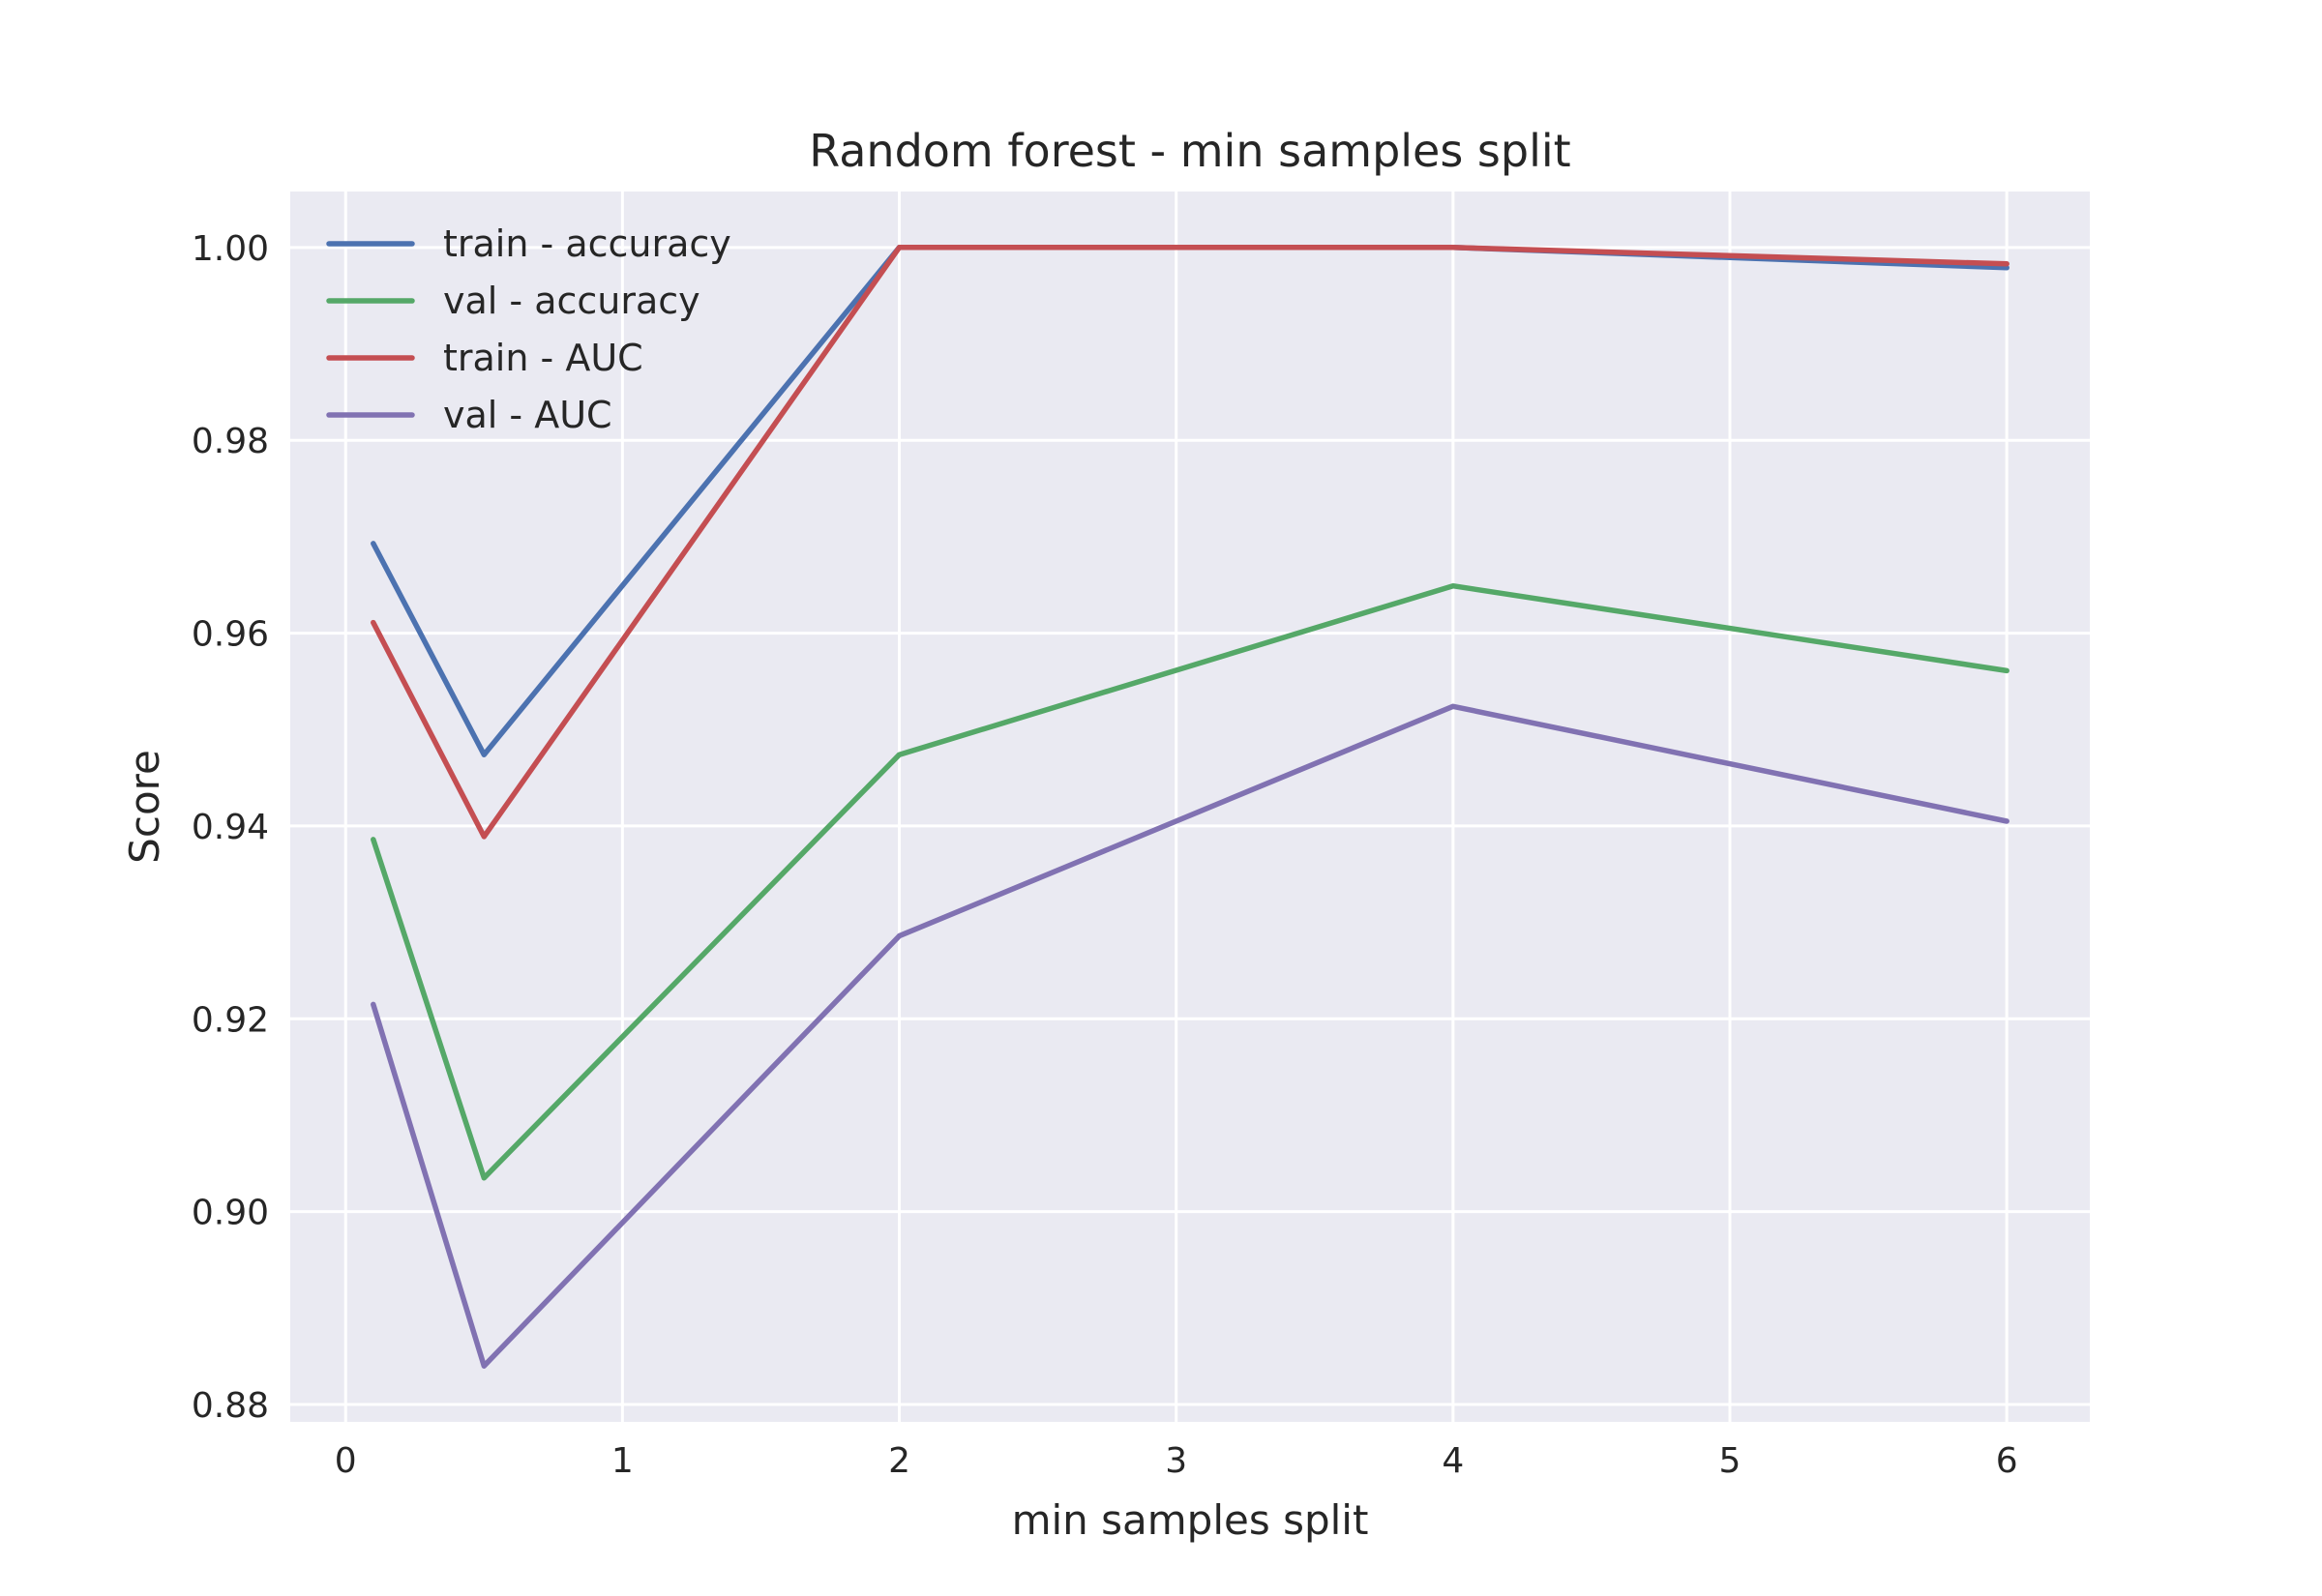 This screenshot has height=1596, width=2322. I want to click on y-tick-label: 0.94, so click(230, 827).